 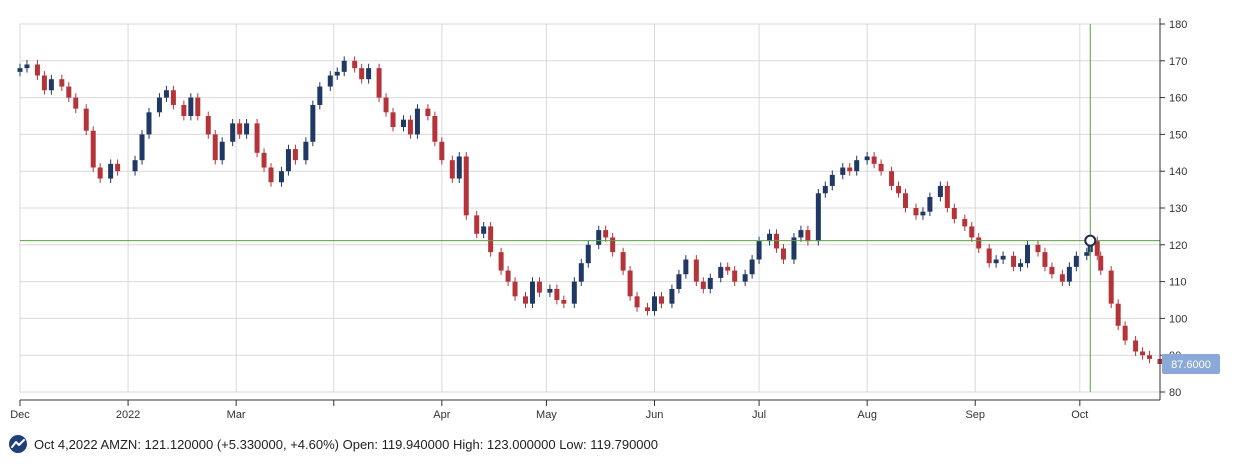 I want to click on x-axis: Dec 2022 Mar Apr May Jun Jul Aug Sep Oct, so click(x=585, y=410).